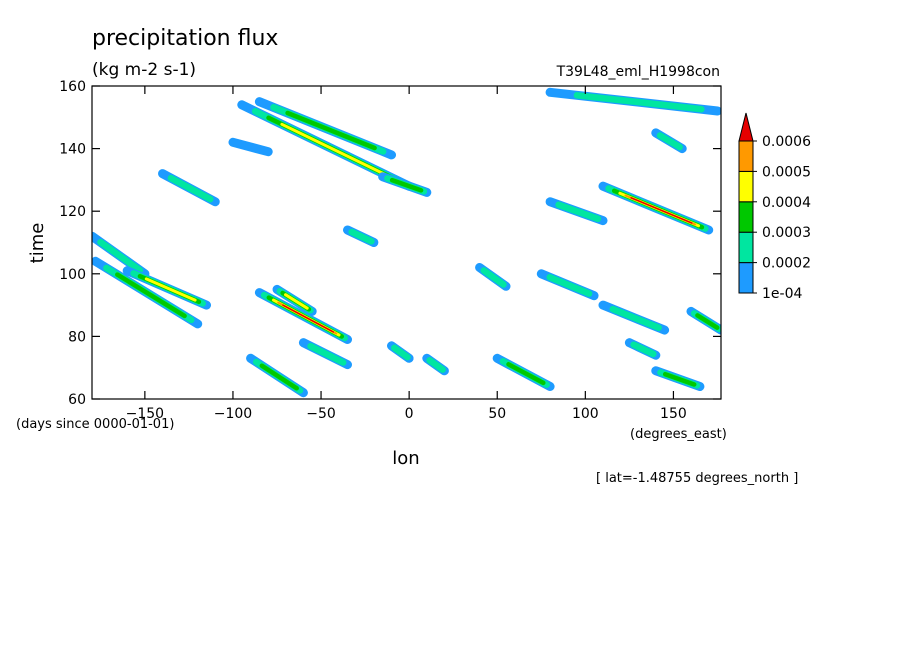 This screenshot has width=904, height=654. Describe the element at coordinates (786, 203) in the screenshot. I see `colorbar-label: 0.0004` at that location.